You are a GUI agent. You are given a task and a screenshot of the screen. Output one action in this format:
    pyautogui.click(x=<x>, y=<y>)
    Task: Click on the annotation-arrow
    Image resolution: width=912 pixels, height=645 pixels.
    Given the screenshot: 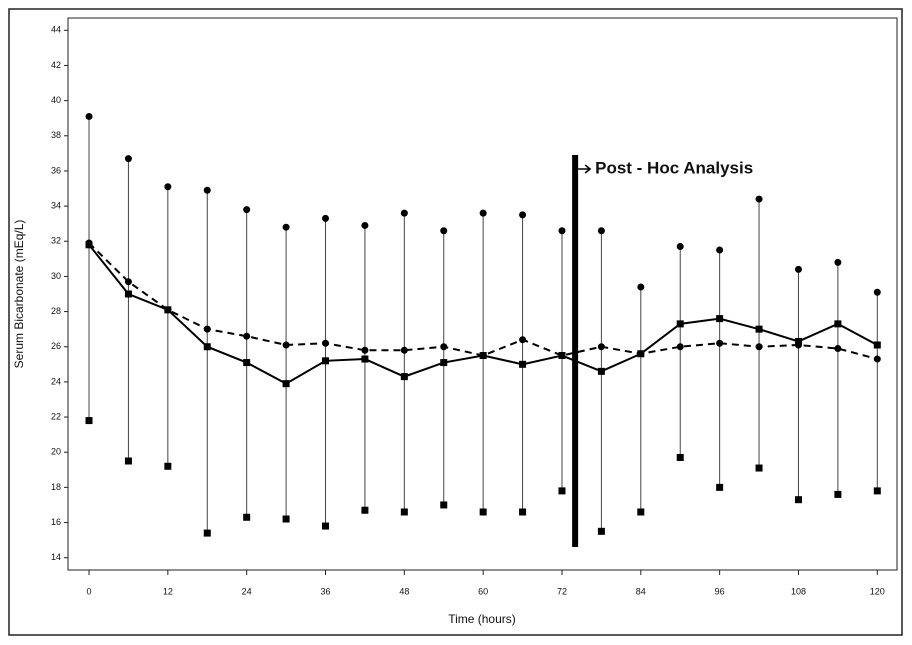 What is the action you would take?
    pyautogui.click(x=585, y=169)
    